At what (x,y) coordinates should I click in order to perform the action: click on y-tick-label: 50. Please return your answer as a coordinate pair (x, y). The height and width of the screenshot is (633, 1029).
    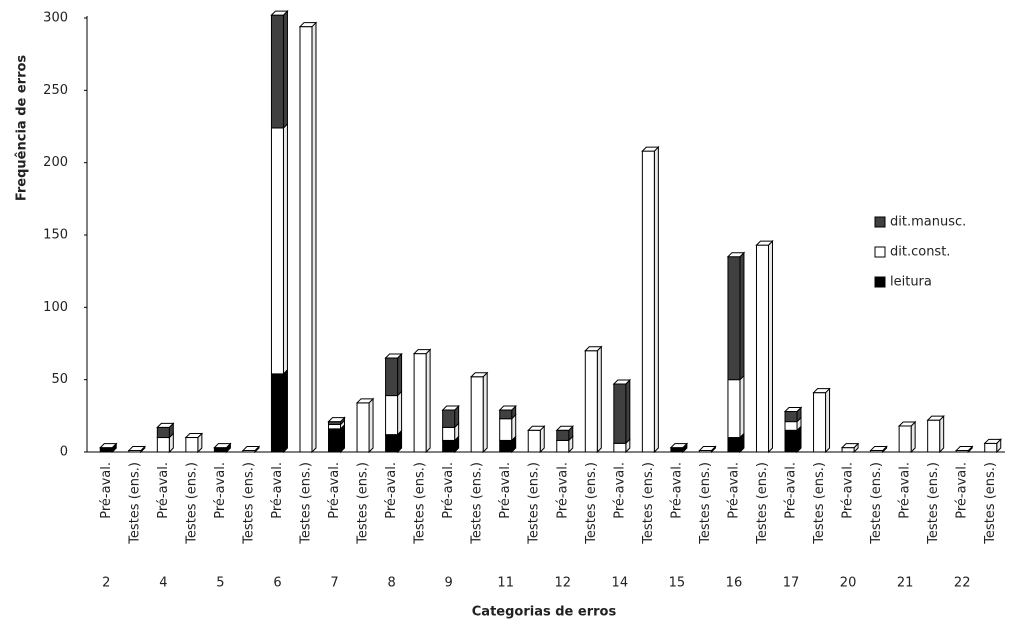
    Looking at the image, I should click on (59, 379).